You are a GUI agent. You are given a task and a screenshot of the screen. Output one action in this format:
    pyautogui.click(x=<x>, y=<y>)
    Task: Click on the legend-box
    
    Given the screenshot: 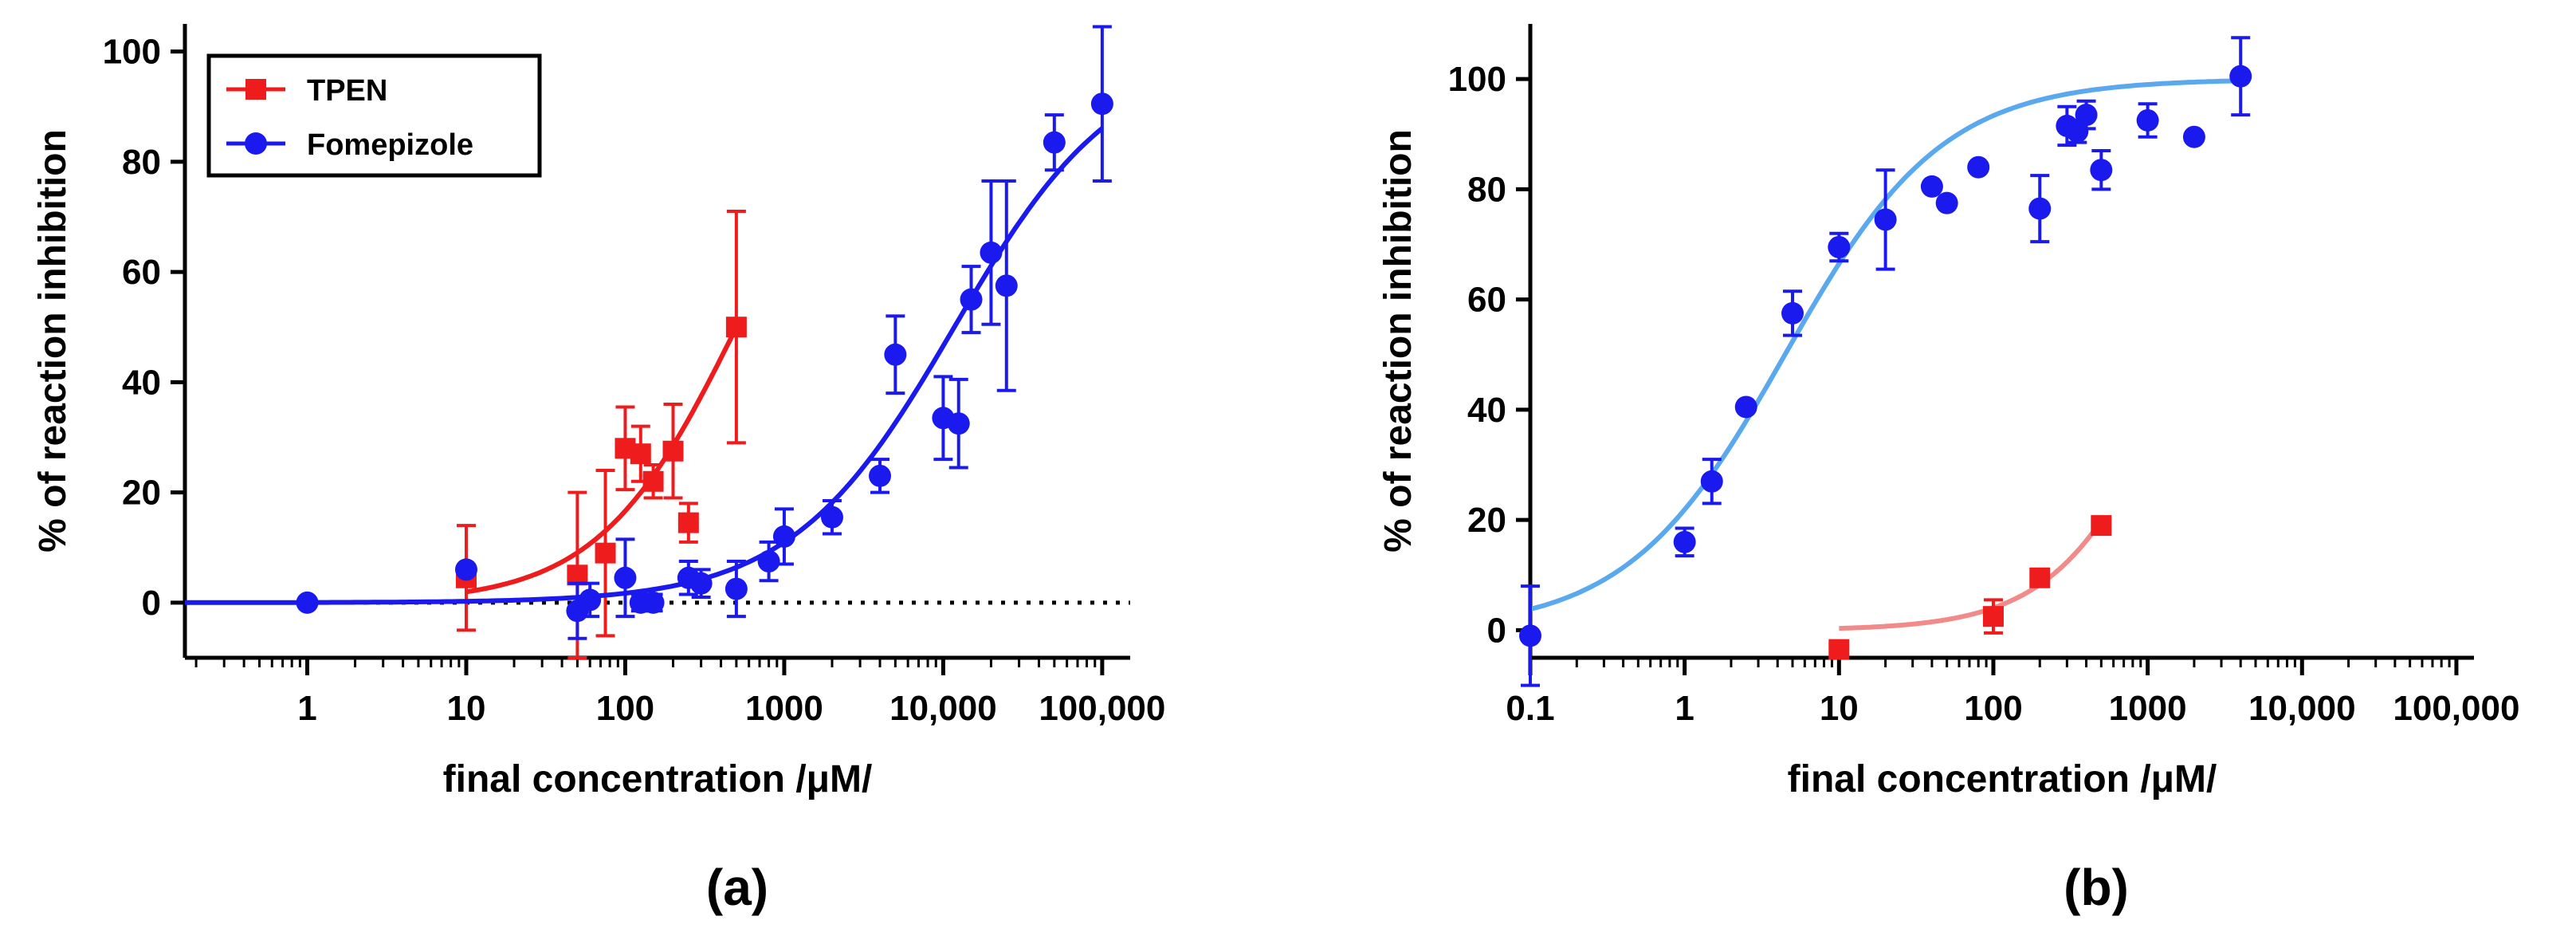 What is the action you would take?
    pyautogui.click(x=374, y=115)
    